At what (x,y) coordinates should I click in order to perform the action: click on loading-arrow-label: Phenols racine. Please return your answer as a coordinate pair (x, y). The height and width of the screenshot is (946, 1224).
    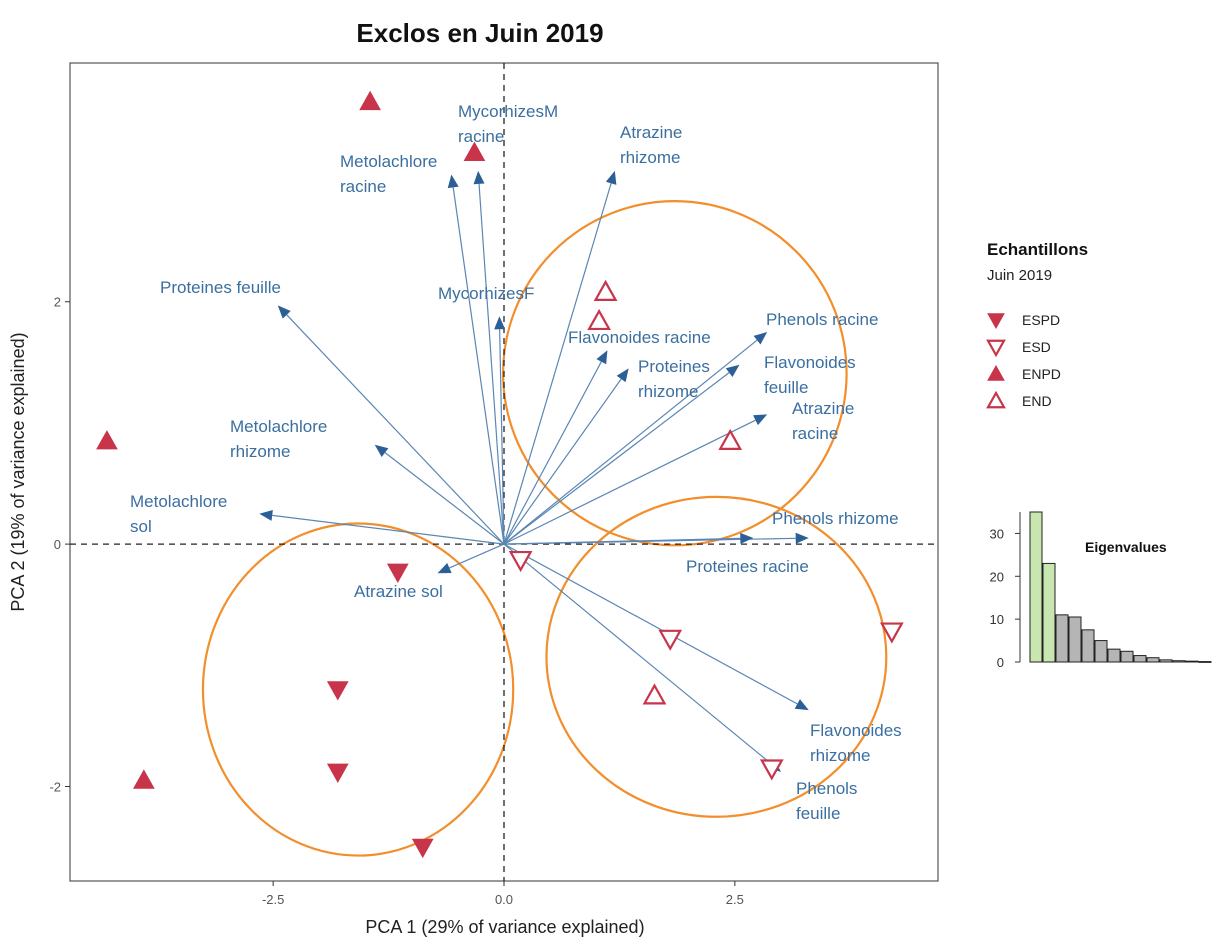
    Looking at the image, I should click on (822, 319).